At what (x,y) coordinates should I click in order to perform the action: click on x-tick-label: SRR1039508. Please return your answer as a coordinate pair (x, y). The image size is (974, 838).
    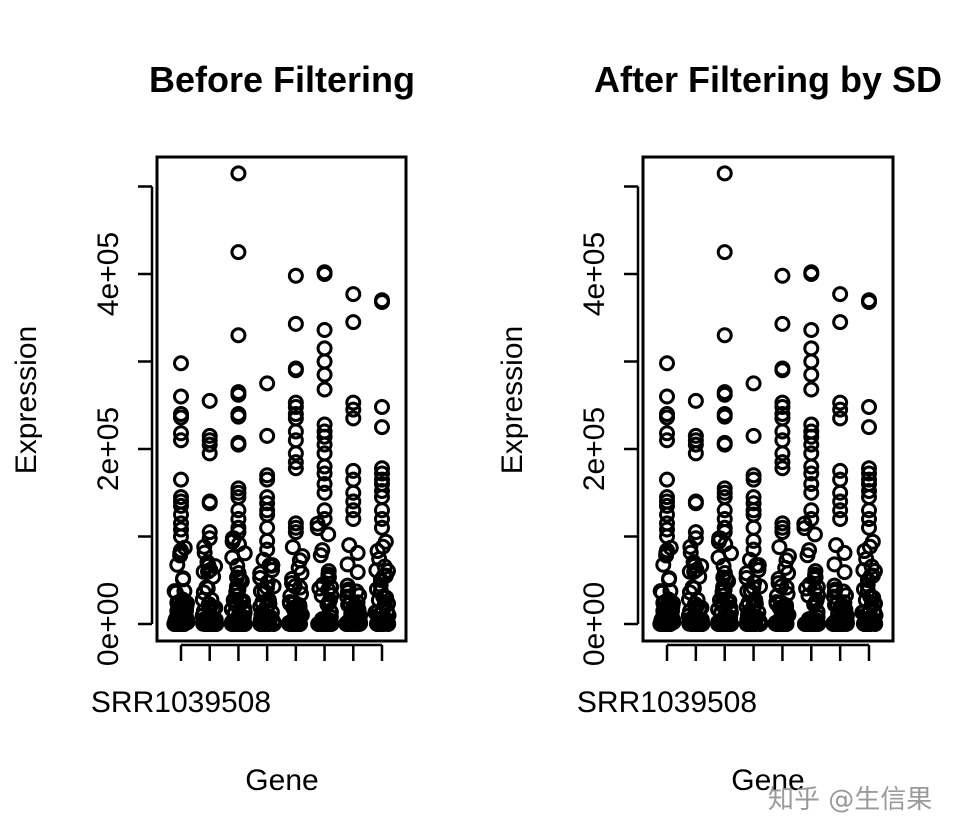
    Looking at the image, I should click on (667, 702).